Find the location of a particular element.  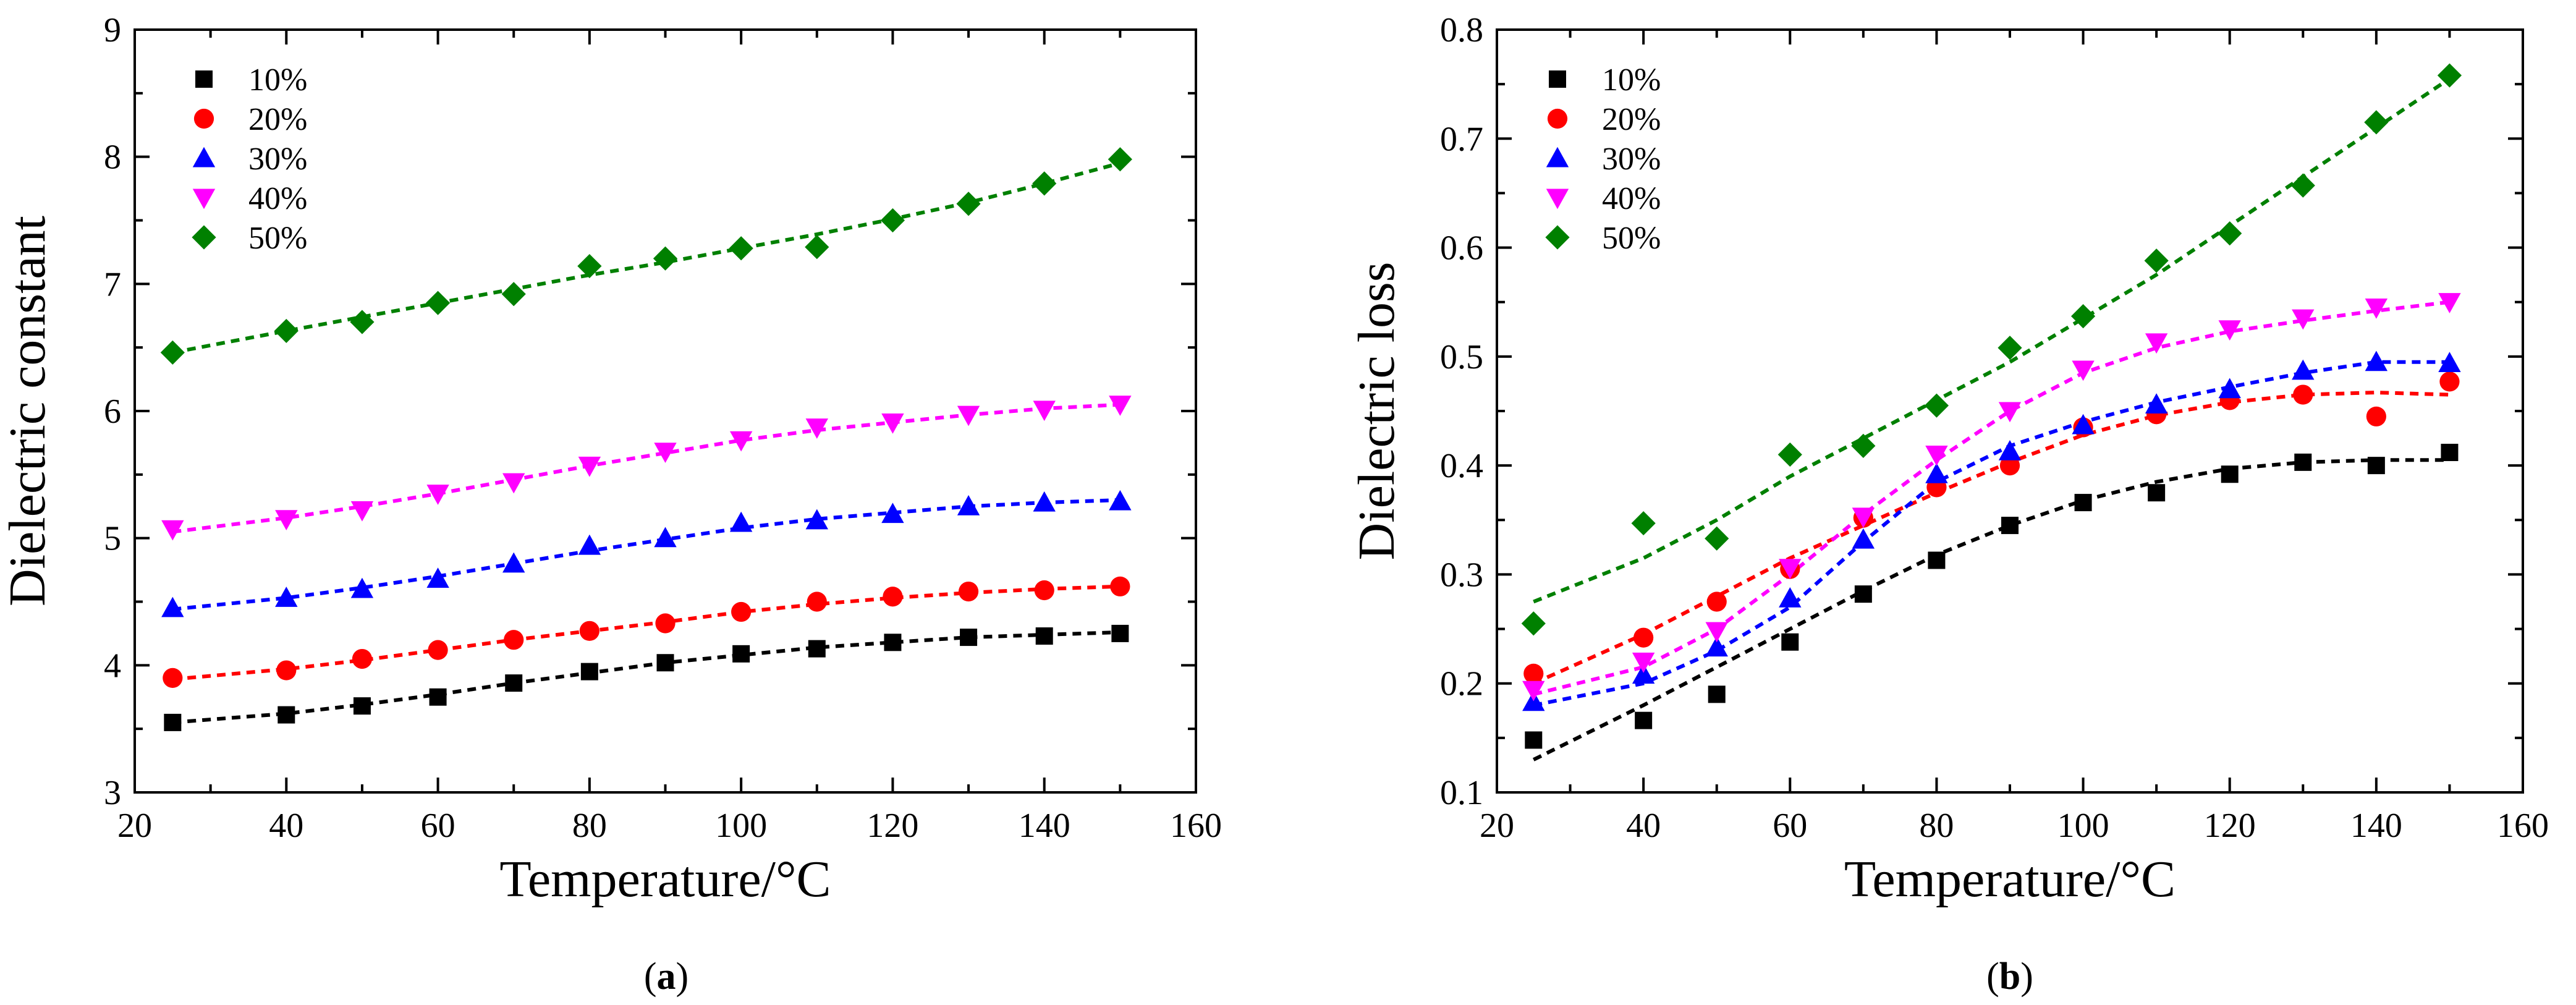

y-tick-label: 0.8 is located at coordinates (1461, 30).